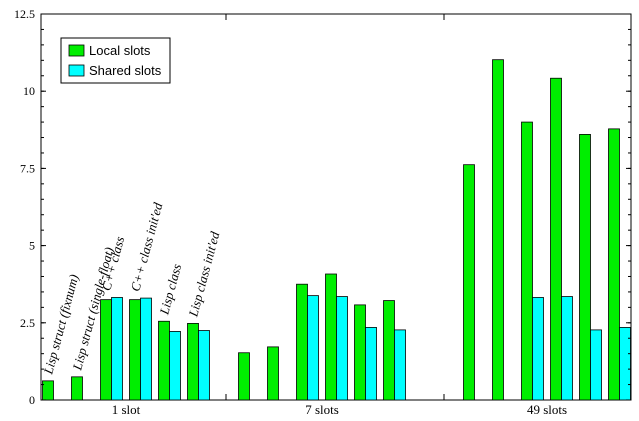  What do you see at coordinates (27, 323) in the screenshot?
I see `y-tick-label: 2.5` at bounding box center [27, 323].